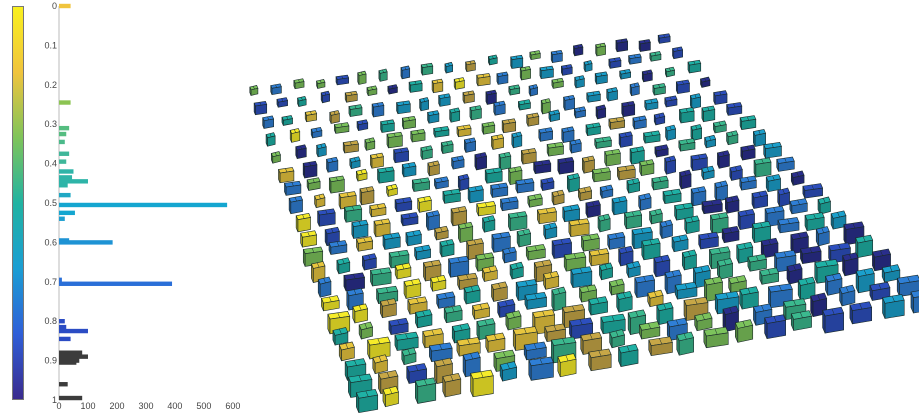 The image size is (919, 420). What do you see at coordinates (54, 400) in the screenshot?
I see `y-tick-label: 1` at bounding box center [54, 400].